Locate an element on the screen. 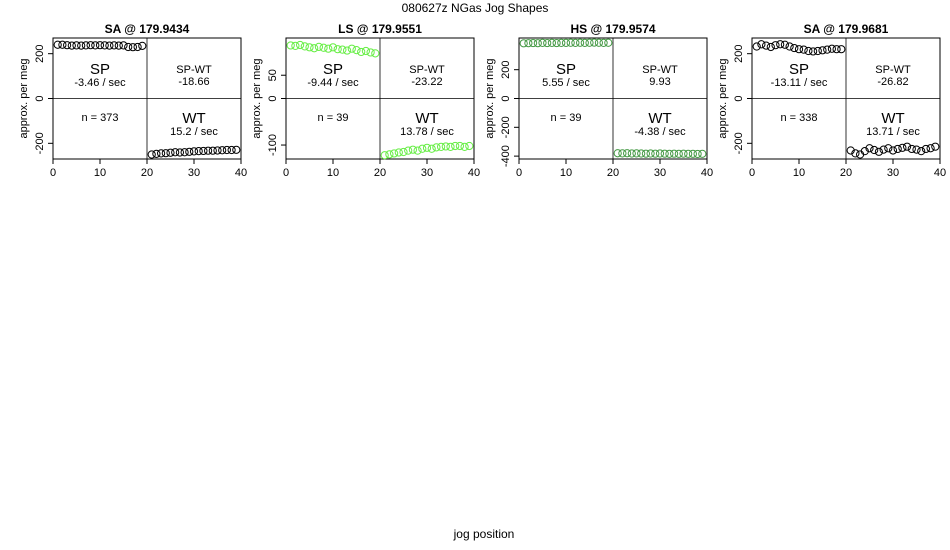 Image resolution: width=950 pixels, height=550 pixels. sp-rate: 5.55 / sec is located at coordinates (566, 83).